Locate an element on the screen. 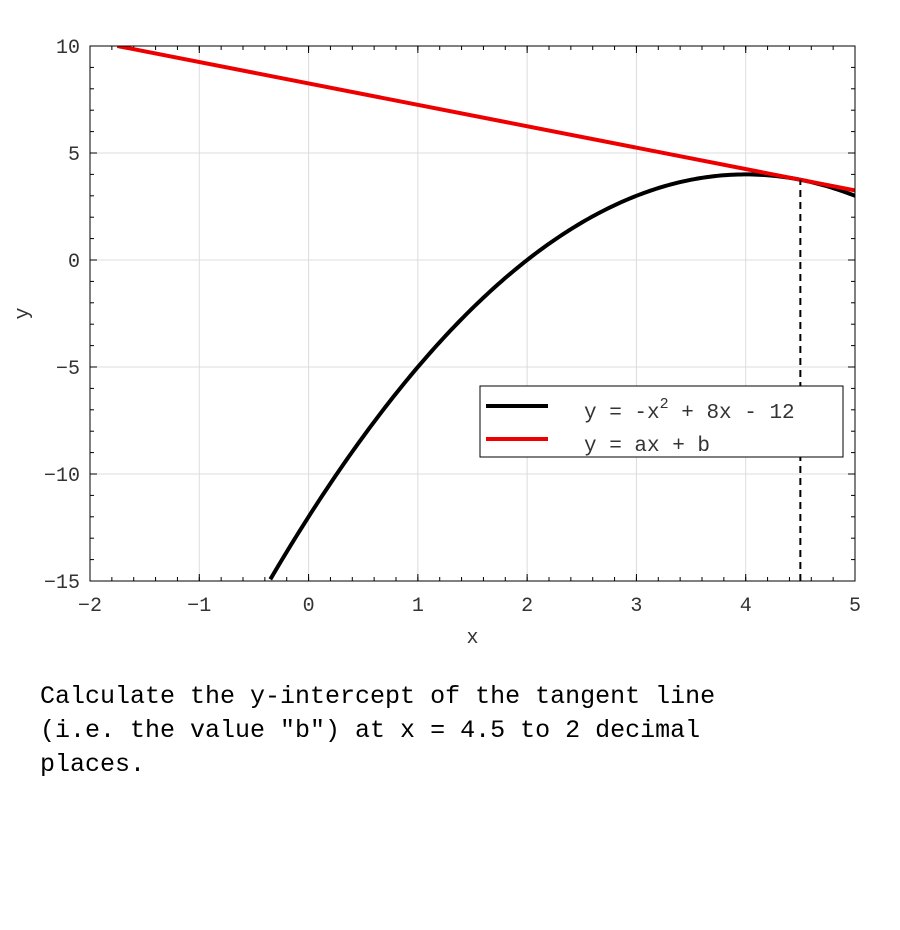  x-tick-label: 0 is located at coordinates (309, 606).